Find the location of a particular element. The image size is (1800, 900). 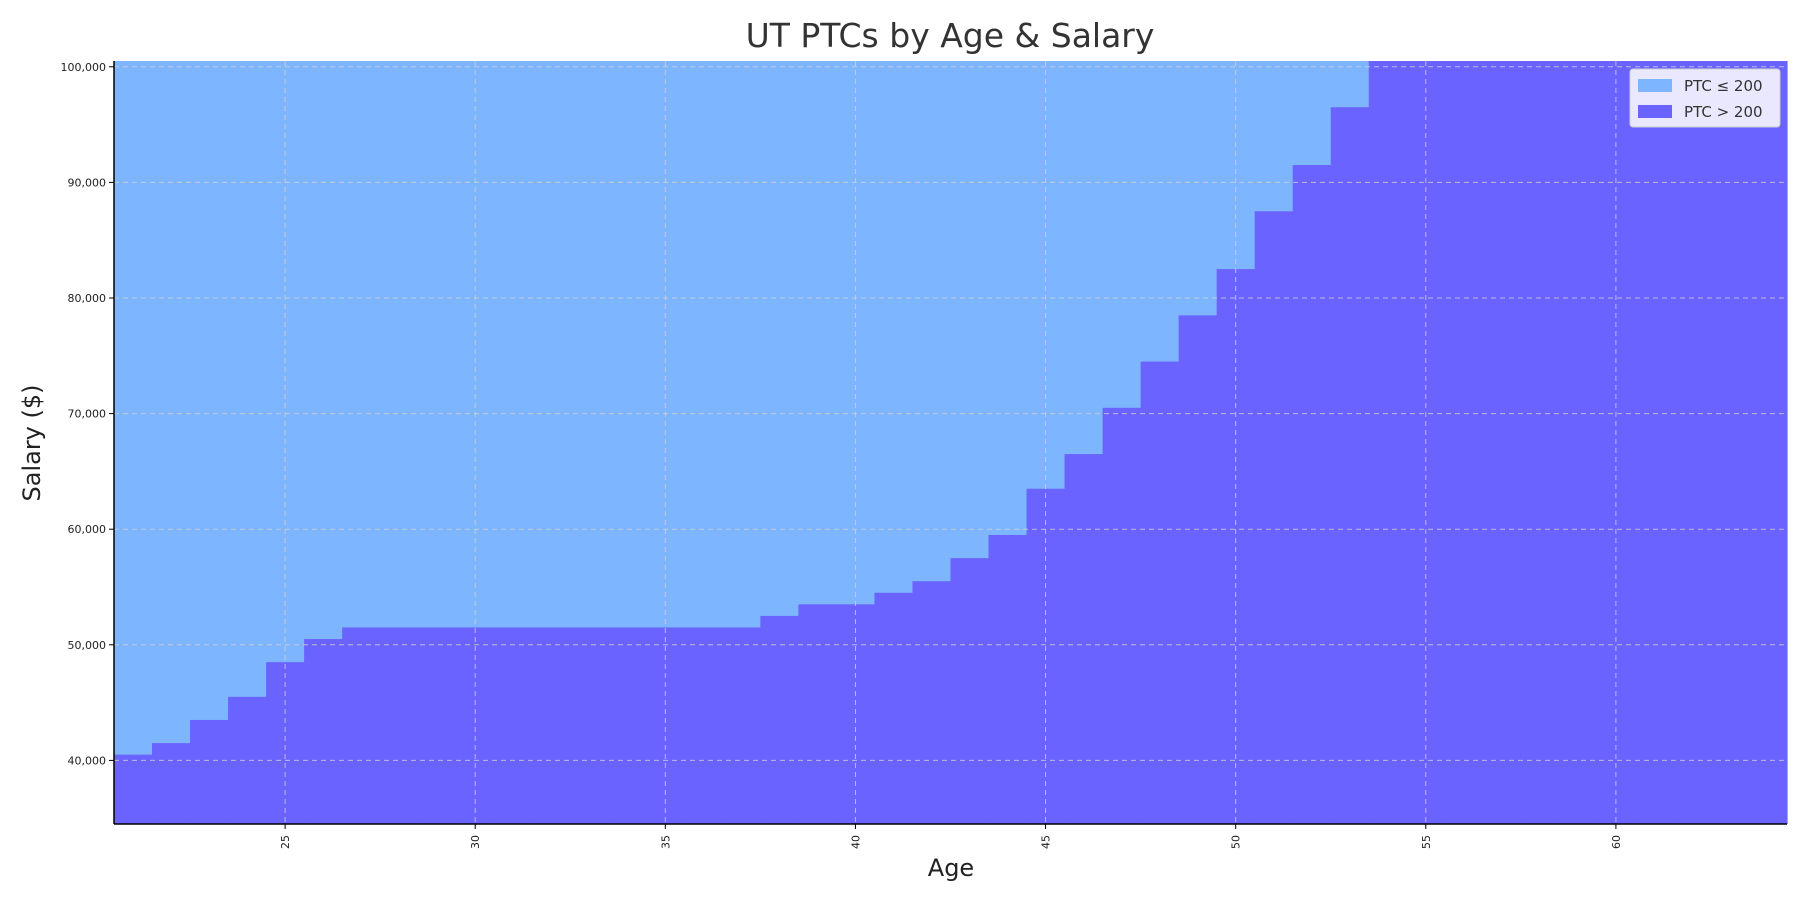

legend: PTC ≤ 200 PTC > 200 is located at coordinates (1705, 98).